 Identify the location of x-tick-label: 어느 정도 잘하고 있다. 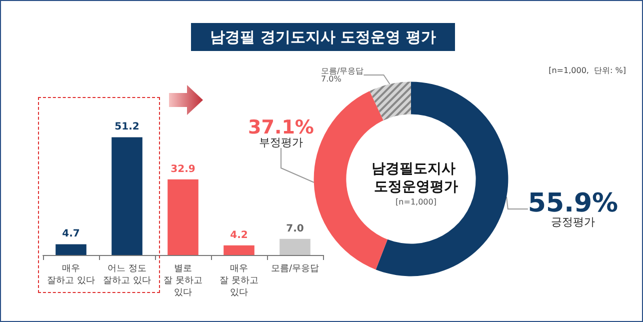
(127, 275).